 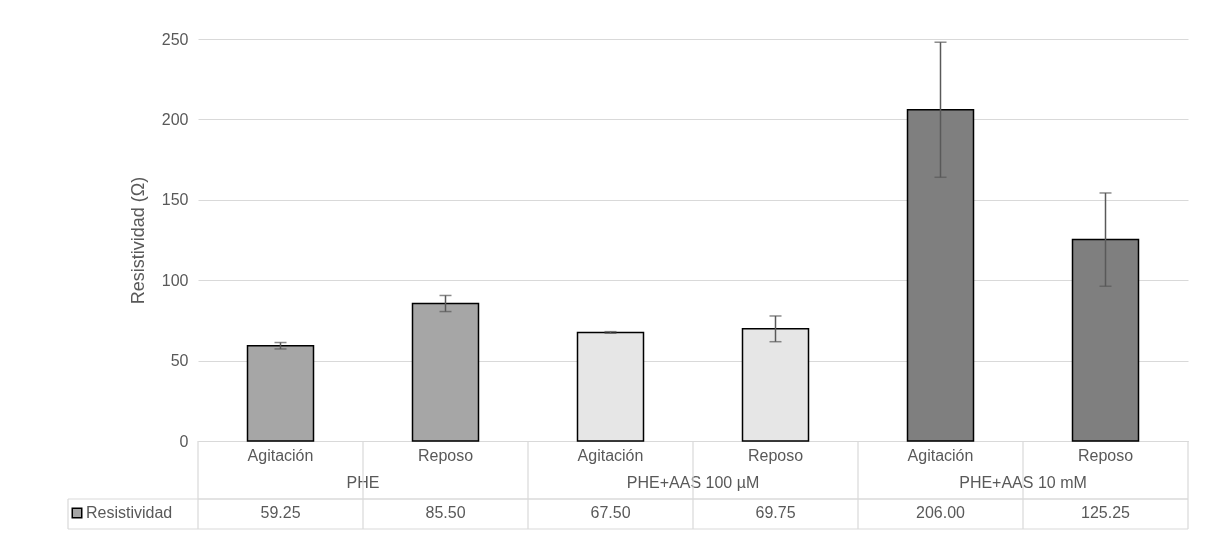 I want to click on data-label: 59.25, so click(x=280, y=512).